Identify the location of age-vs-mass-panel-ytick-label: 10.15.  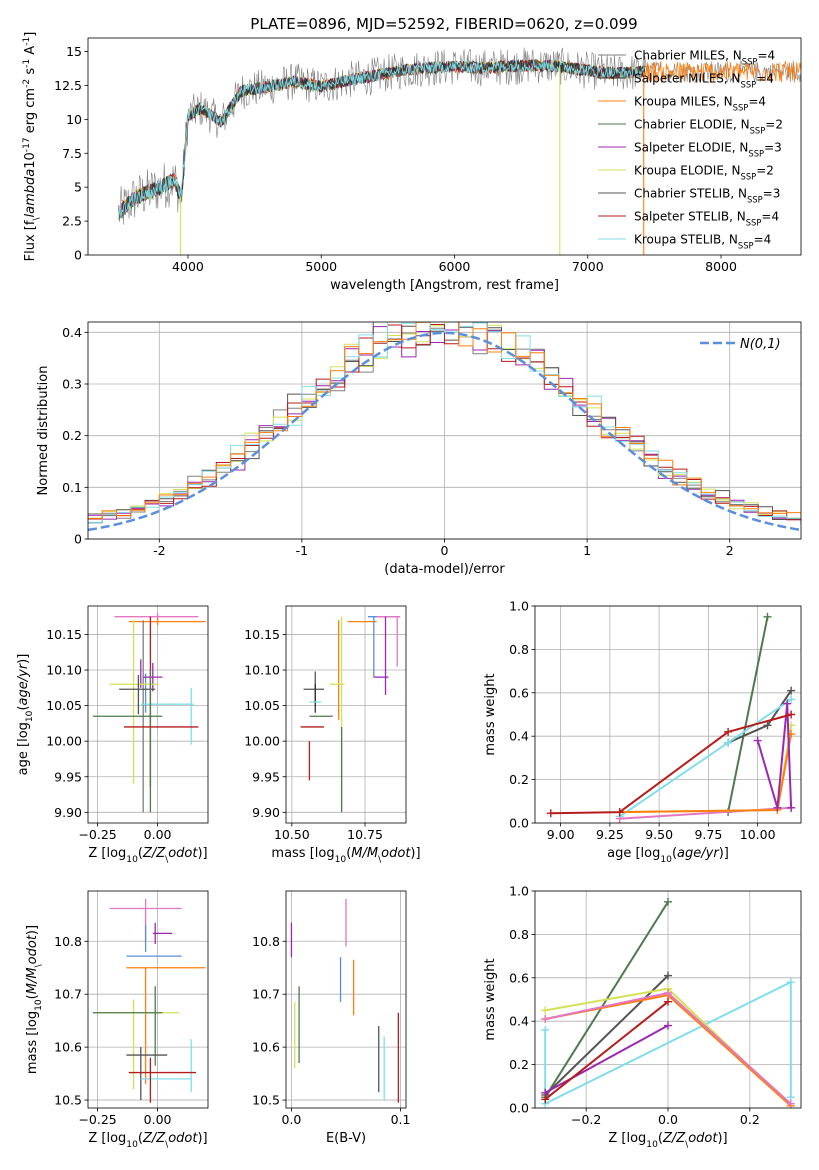
(262, 634).